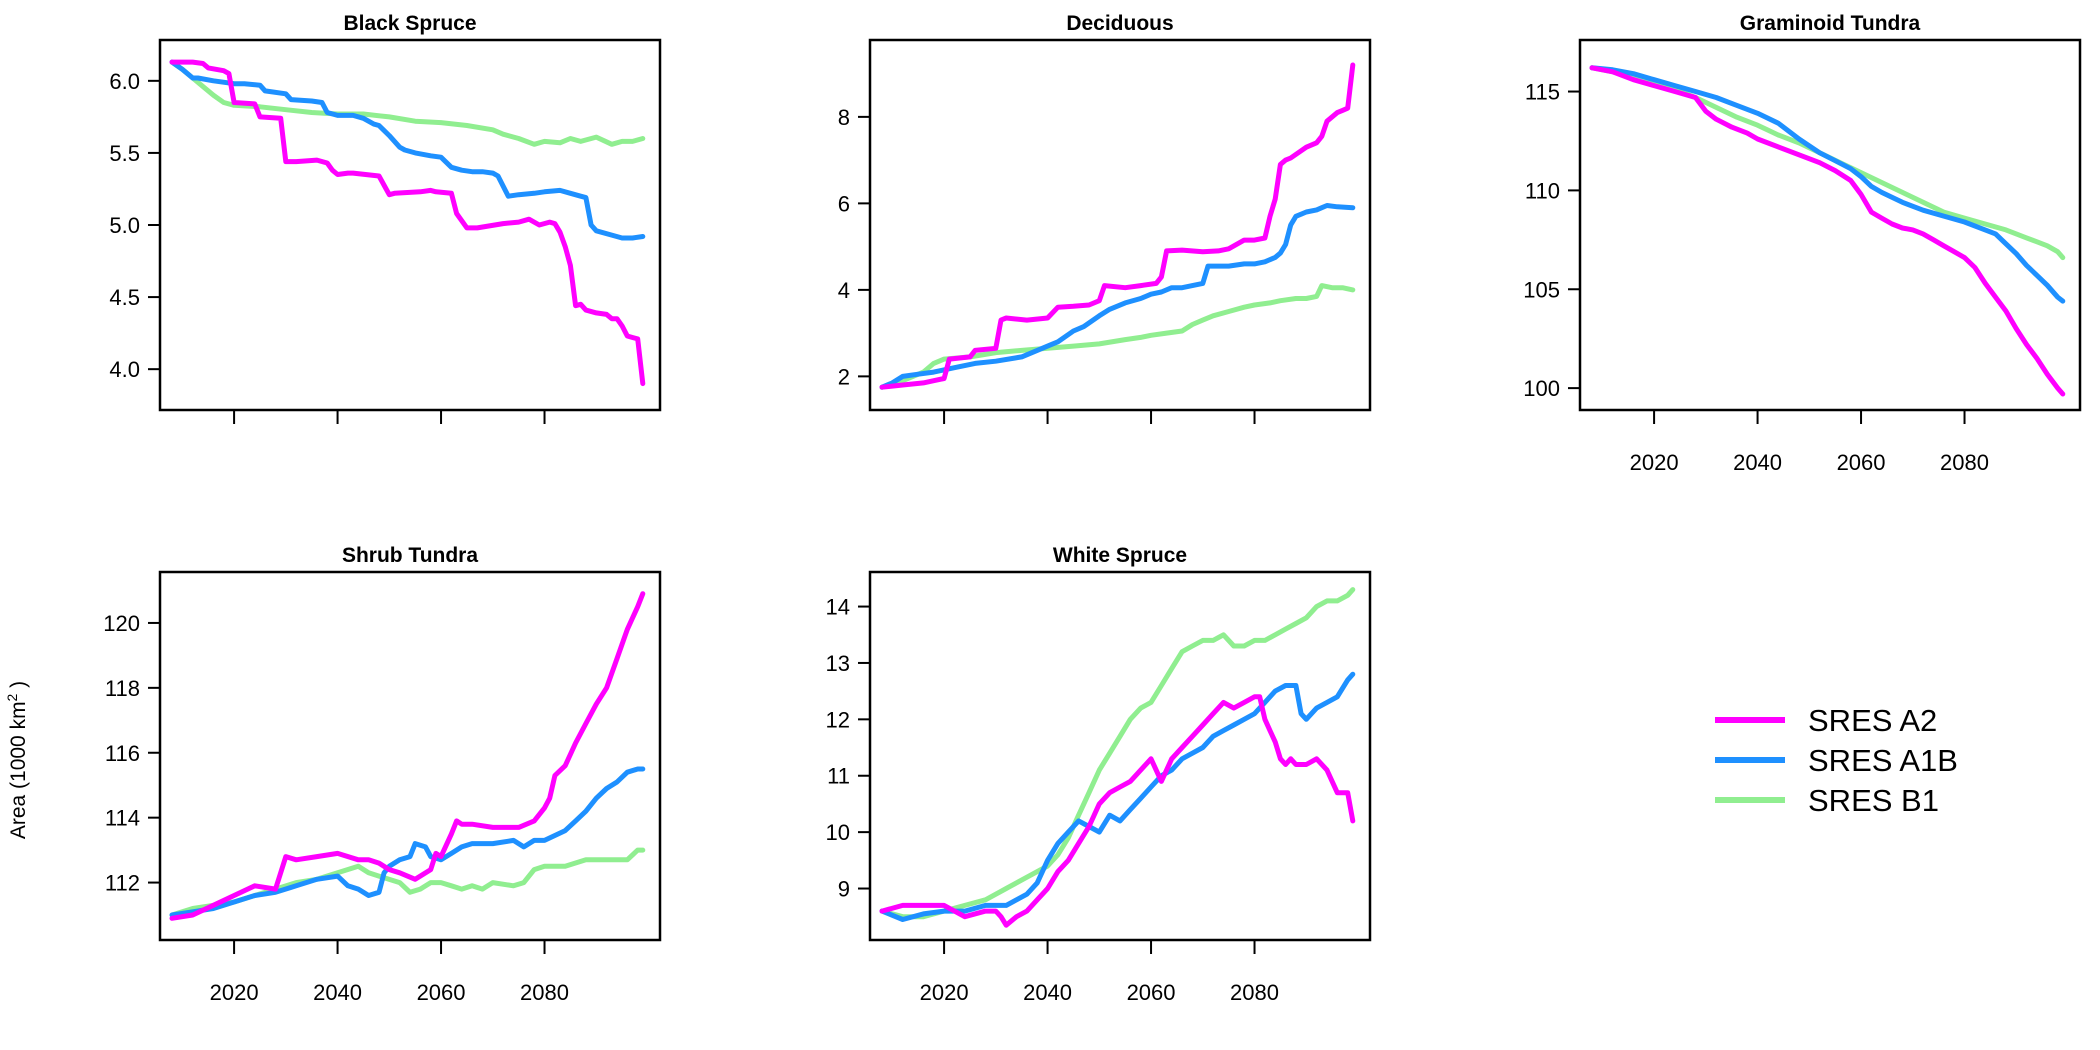  Describe the element at coordinates (1541, 289) in the screenshot. I see `y-tick-label: 105` at that location.